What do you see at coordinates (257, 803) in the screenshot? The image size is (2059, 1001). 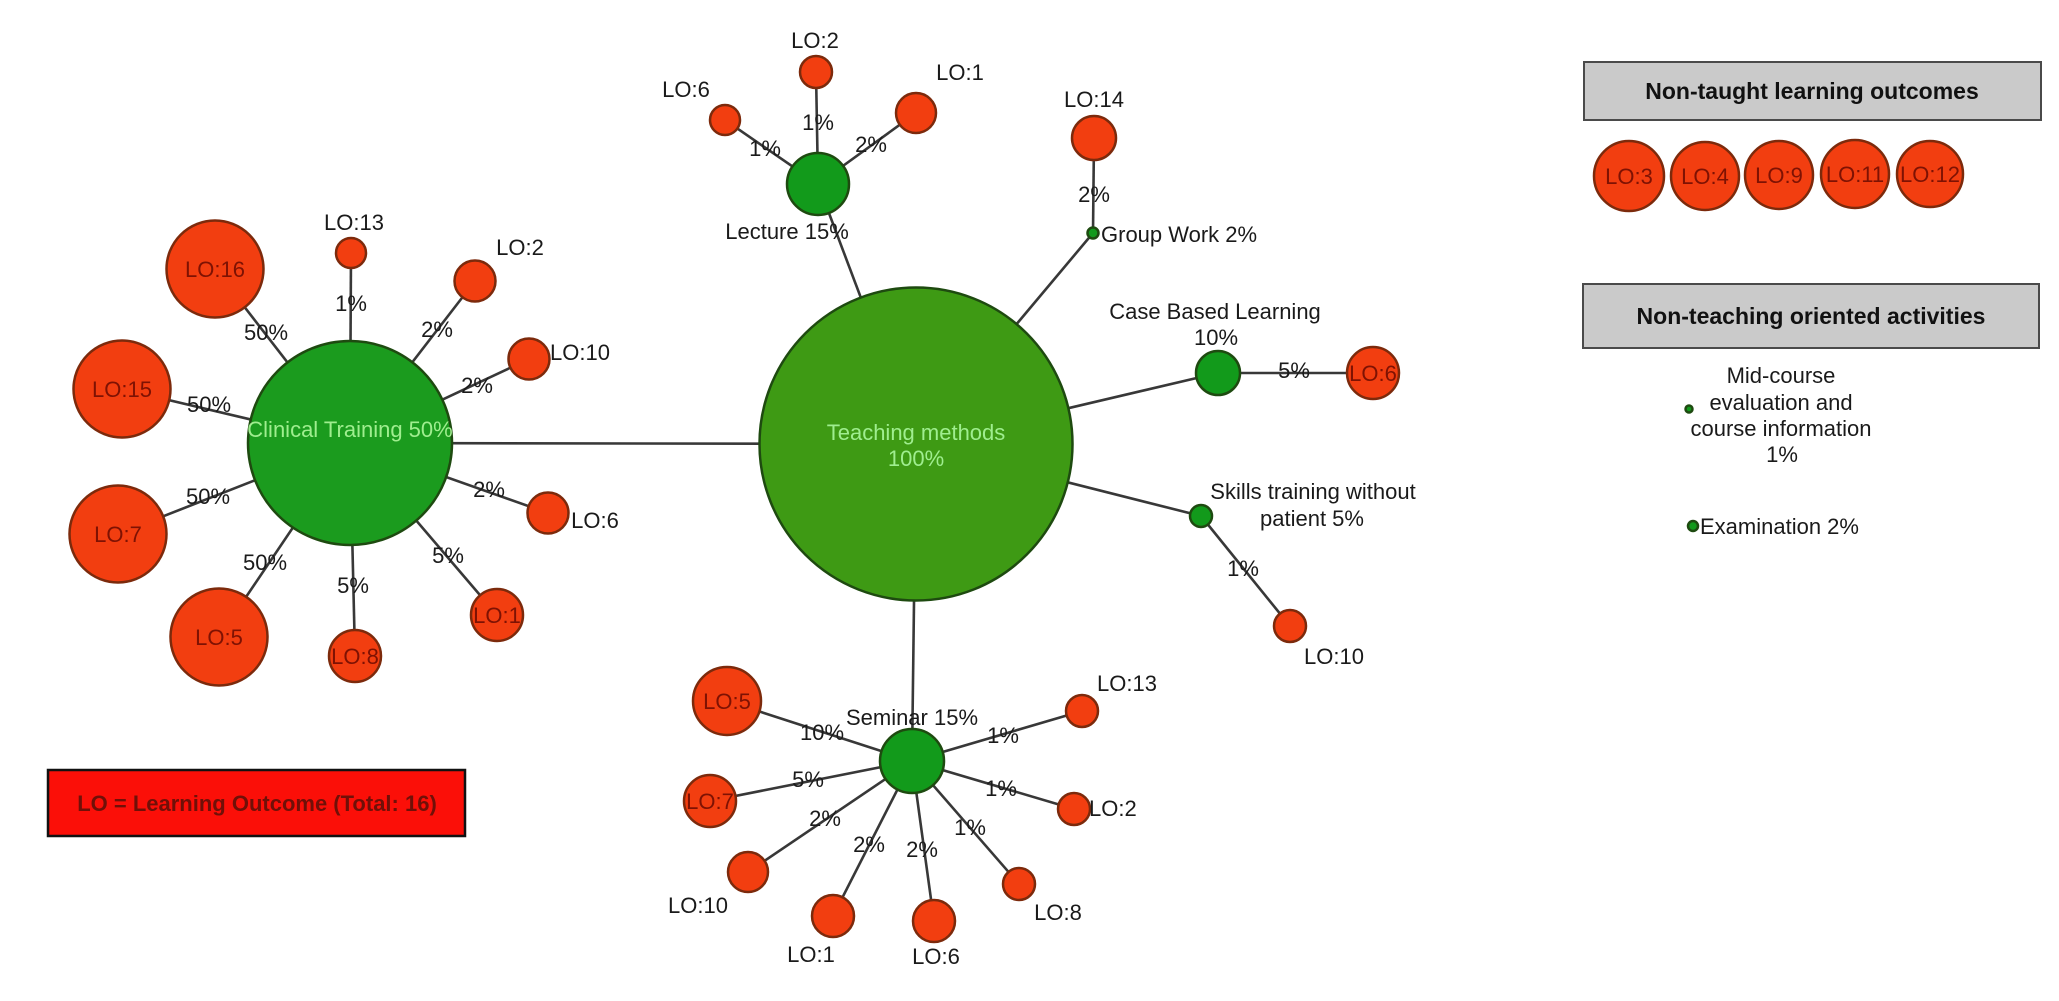 I see `svg-text:LO = Learning Outcome (Total:: LO = Learning Outcome (Total: 16)` at bounding box center [257, 803].